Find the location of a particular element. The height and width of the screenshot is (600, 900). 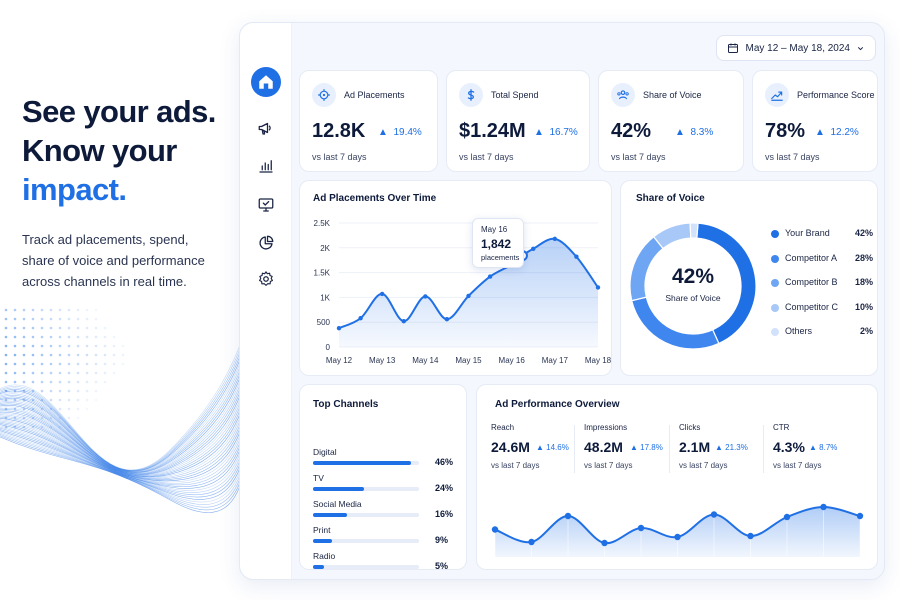

channel-name: Social Media is located at coordinates (337, 504).